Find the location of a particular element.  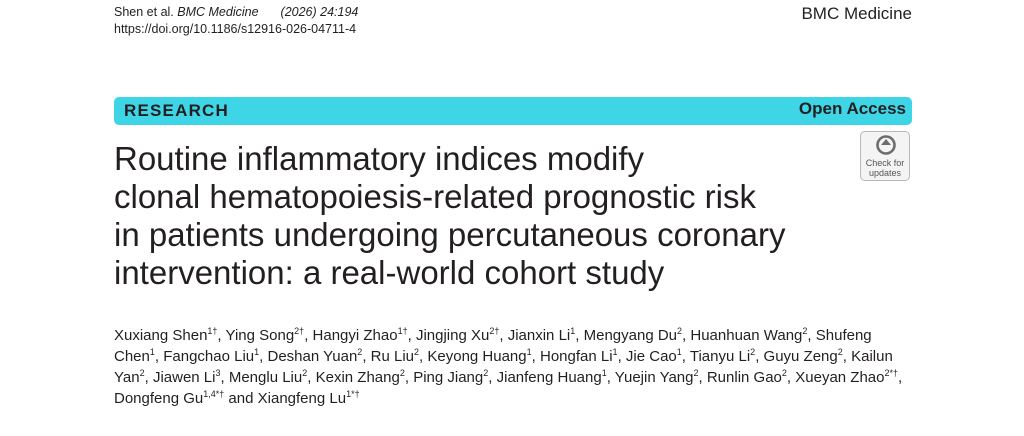

author-entry: Runlin Gao2, is located at coordinates (751, 378).